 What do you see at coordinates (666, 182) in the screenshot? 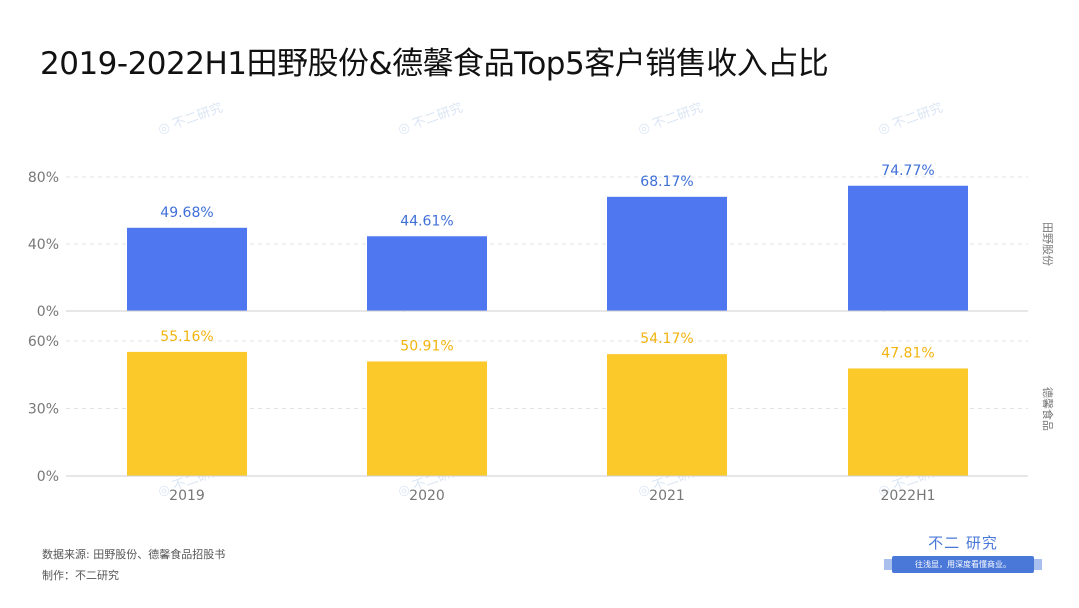
I see `data-label: 68.17%` at bounding box center [666, 182].